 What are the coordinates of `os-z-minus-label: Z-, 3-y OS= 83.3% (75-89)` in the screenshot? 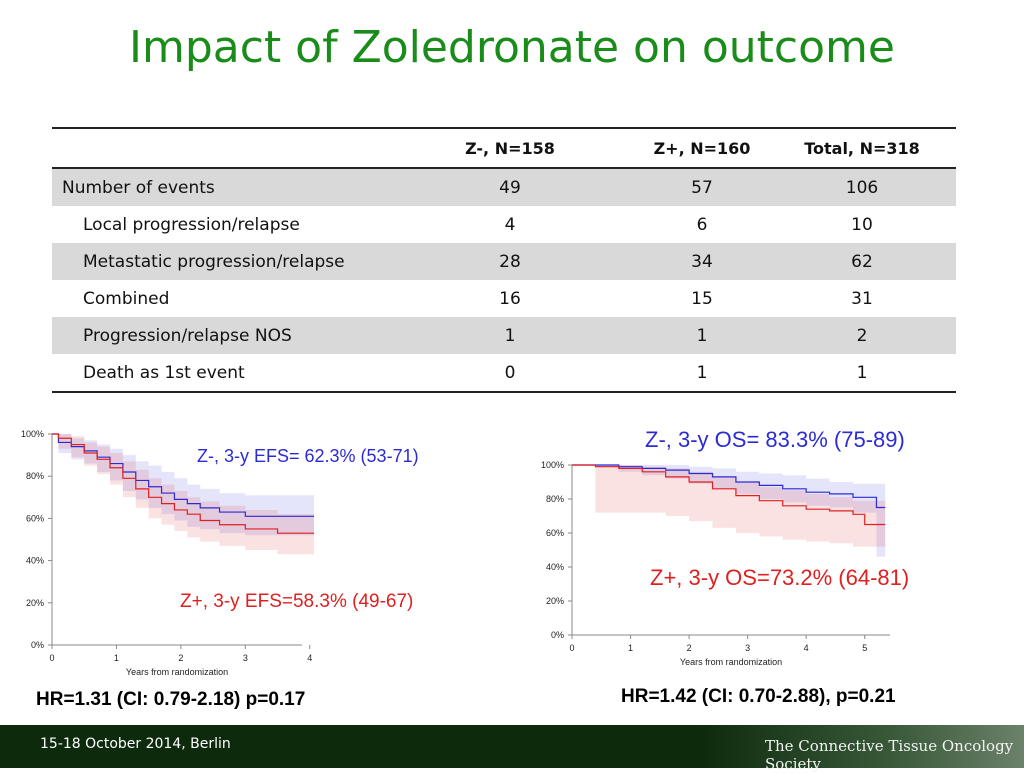 It's located at (775, 439).